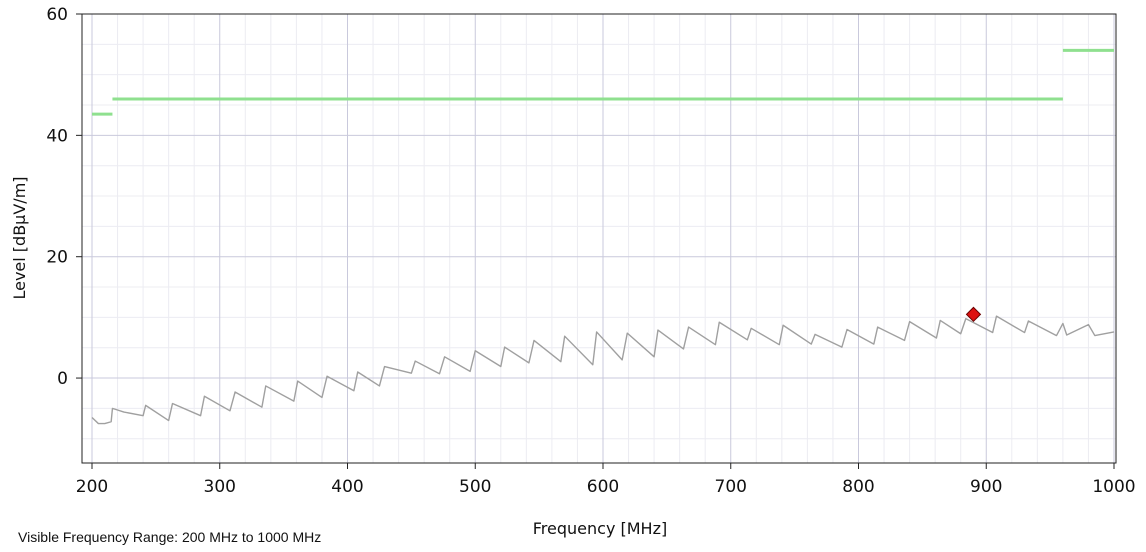  What do you see at coordinates (347, 487) in the screenshot?
I see `x-tick-label: 400` at bounding box center [347, 487].